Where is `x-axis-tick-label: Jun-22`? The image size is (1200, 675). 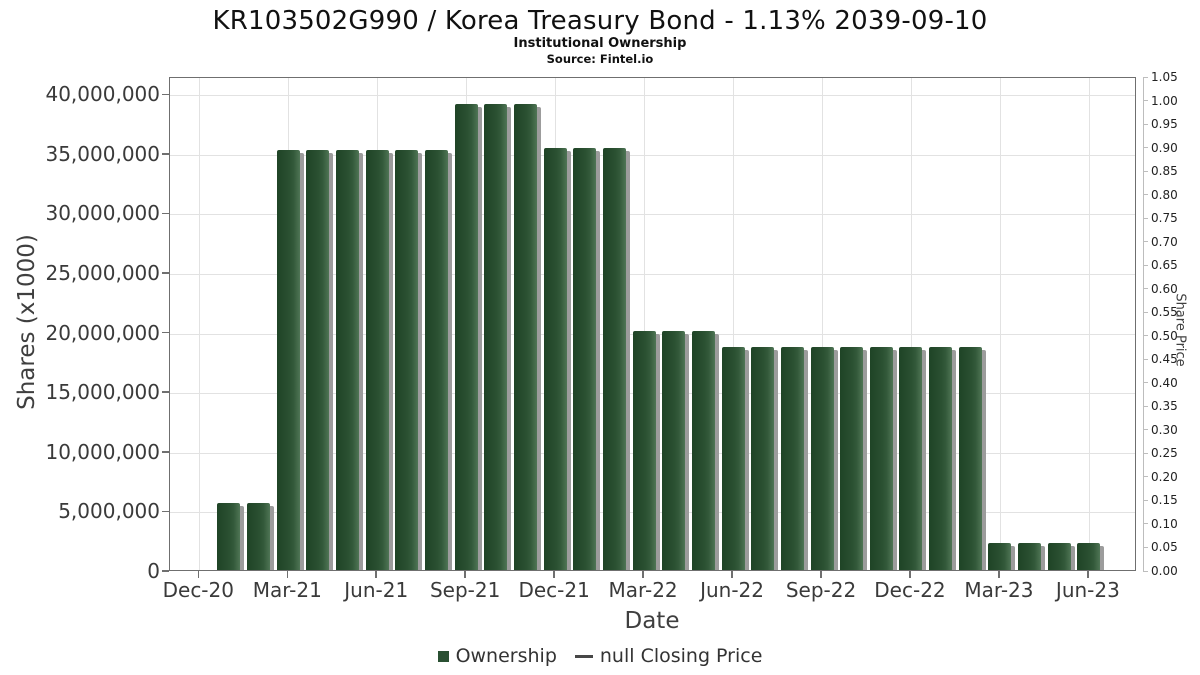 x-axis-tick-label: Jun-22 is located at coordinates (732, 590).